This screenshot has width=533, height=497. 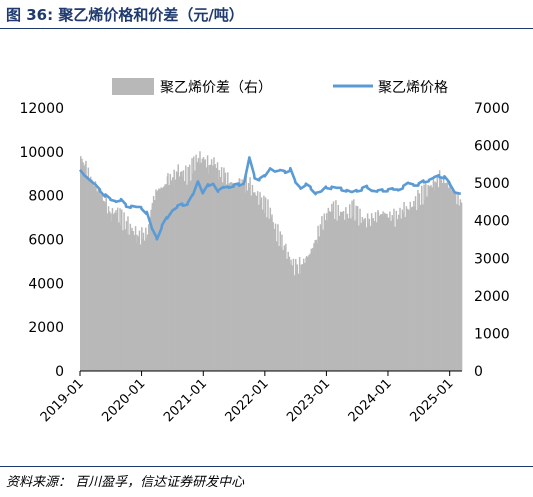 What do you see at coordinates (133, 86) in the screenshot?
I see `legend-swatch-spread` at bounding box center [133, 86].